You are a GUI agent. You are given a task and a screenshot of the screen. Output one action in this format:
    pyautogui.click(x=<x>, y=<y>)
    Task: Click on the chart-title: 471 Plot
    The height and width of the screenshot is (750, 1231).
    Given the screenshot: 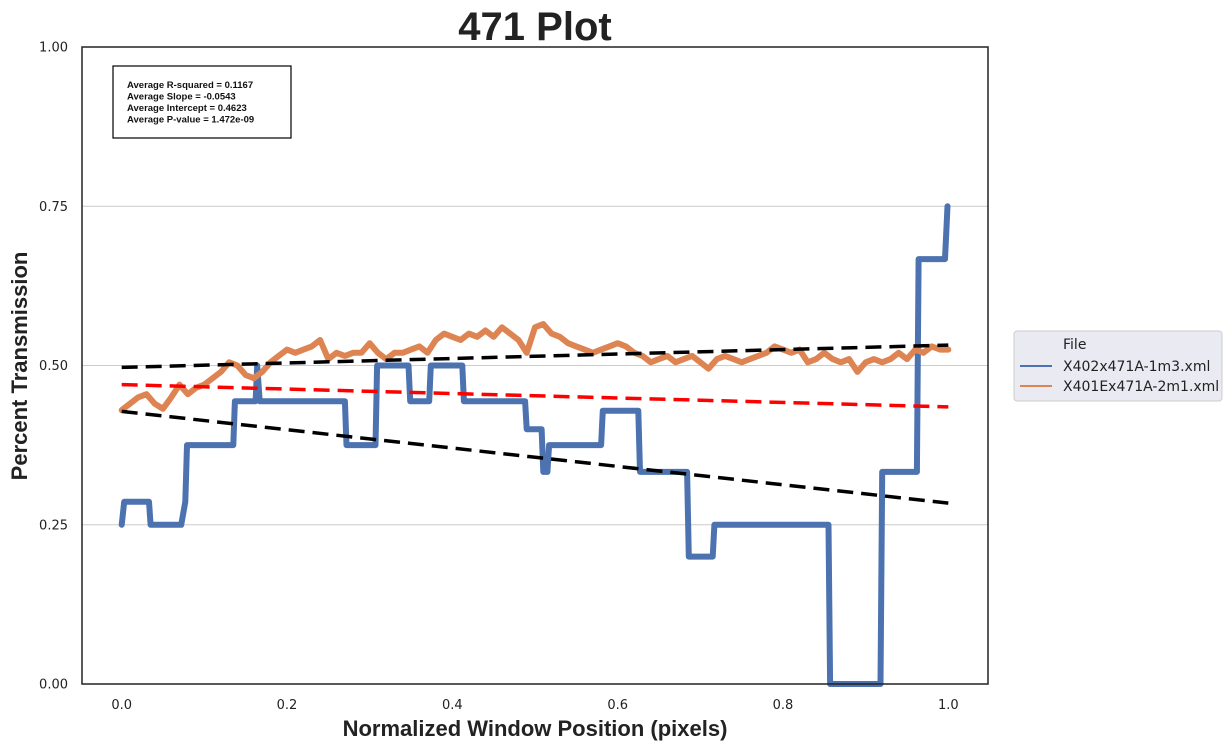 What is the action you would take?
    pyautogui.click(x=534, y=27)
    